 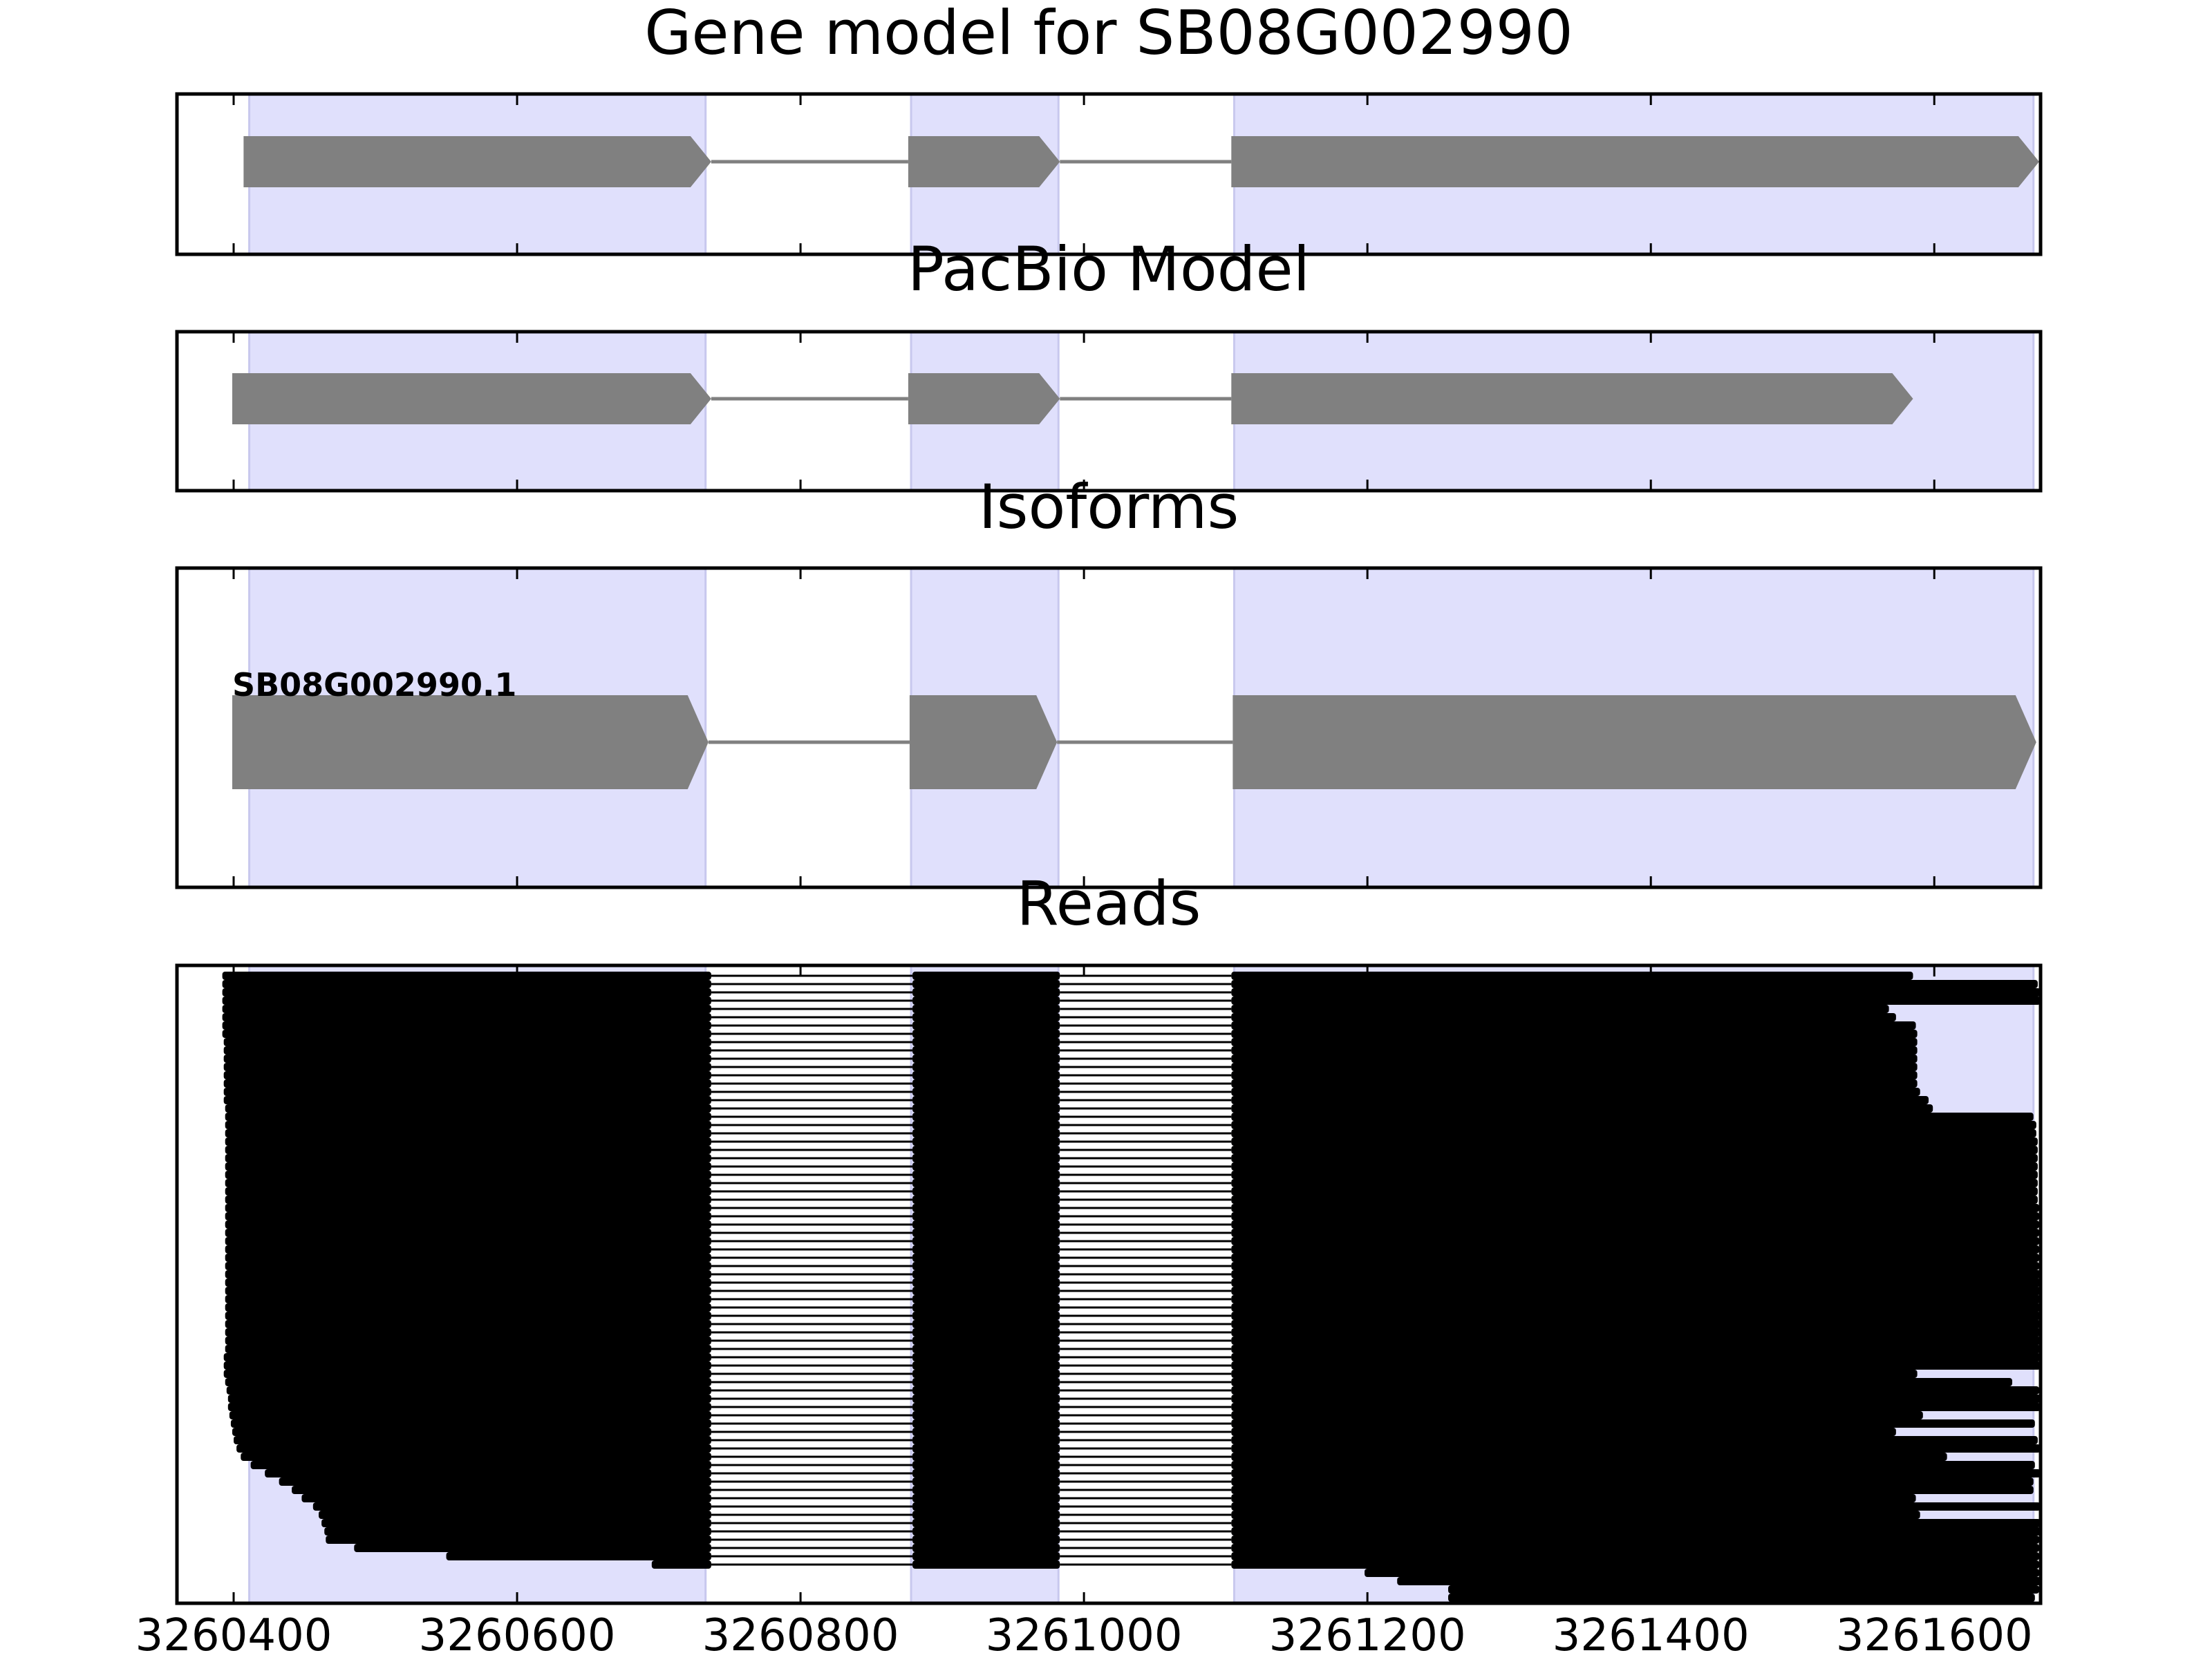 What do you see at coordinates (374, 684) in the screenshot?
I see `isoform-label: SB08G002990.1` at bounding box center [374, 684].